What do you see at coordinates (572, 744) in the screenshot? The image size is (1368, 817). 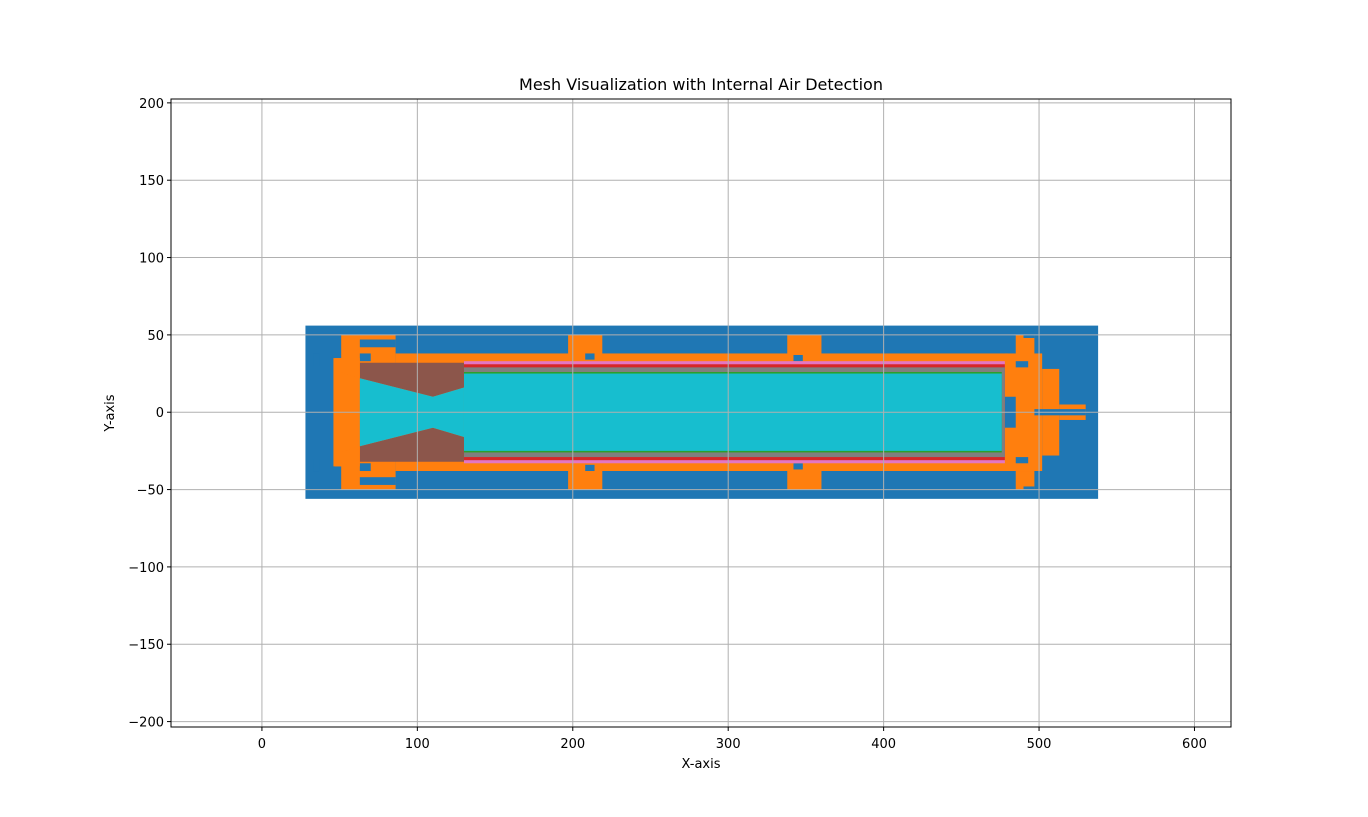 I see `x-tick-label: 200` at bounding box center [572, 744].